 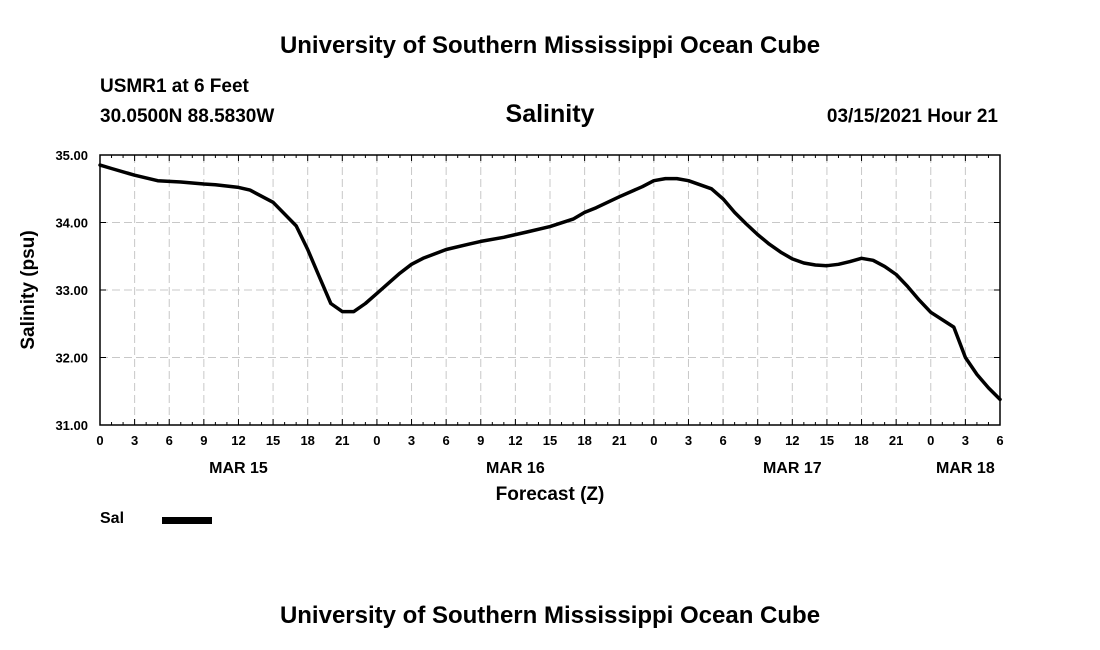 What do you see at coordinates (550, 494) in the screenshot?
I see `x-axis-title: Forecast (Z)` at bounding box center [550, 494].